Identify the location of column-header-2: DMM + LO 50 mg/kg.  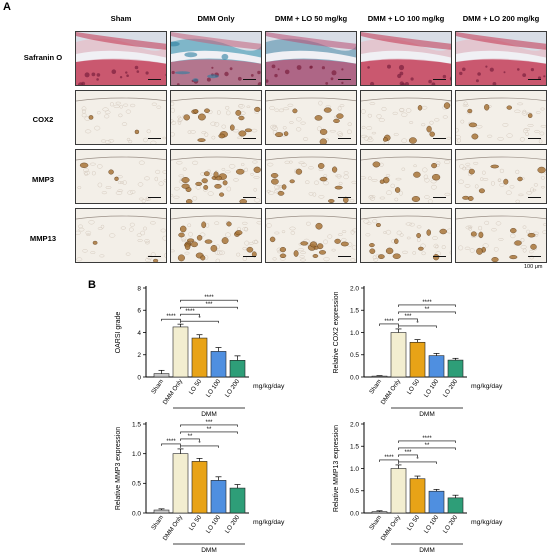
(311, 18).